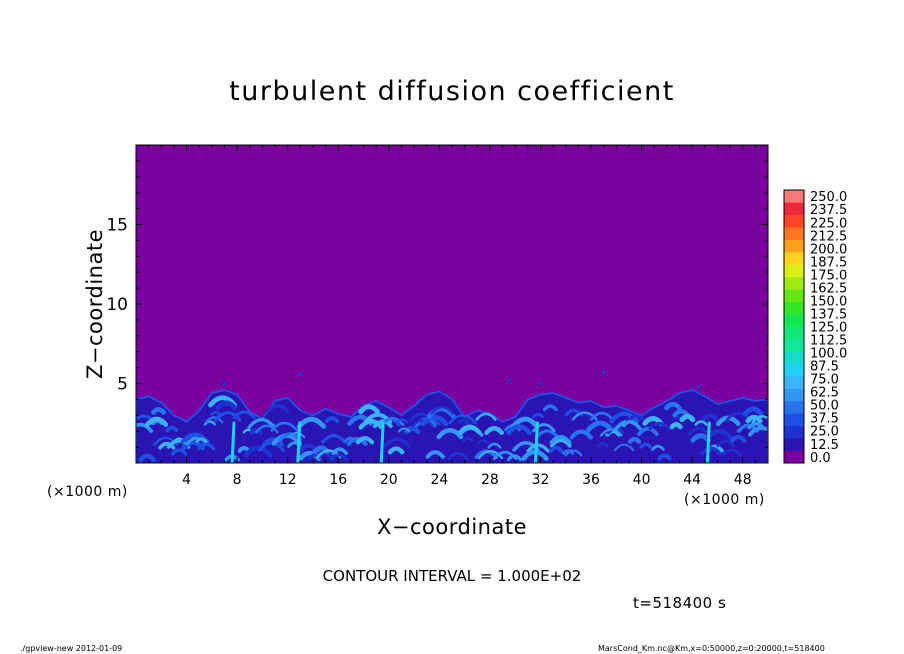 The image size is (904, 654). Describe the element at coordinates (338, 480) in the screenshot. I see `x-tick-label: 16` at that location.